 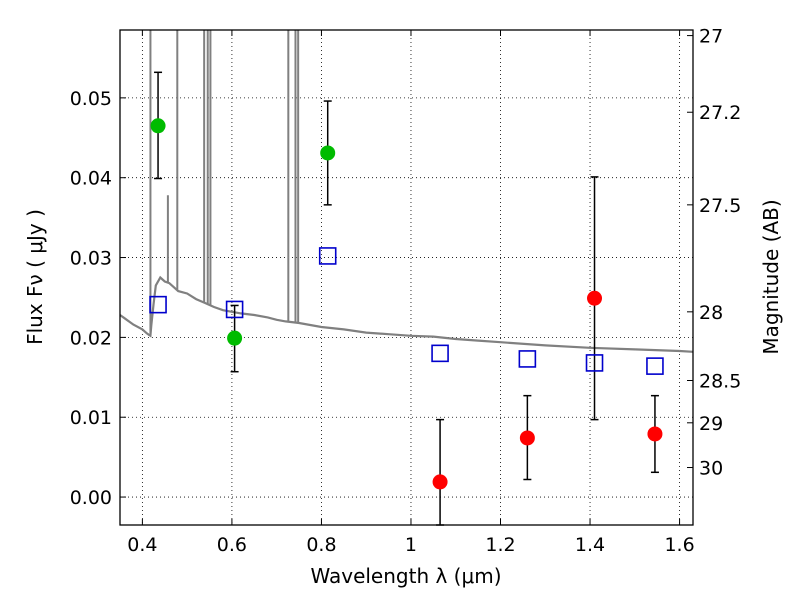 What do you see at coordinates (590, 545) in the screenshot?
I see `x-tick-label: 1.4` at bounding box center [590, 545].